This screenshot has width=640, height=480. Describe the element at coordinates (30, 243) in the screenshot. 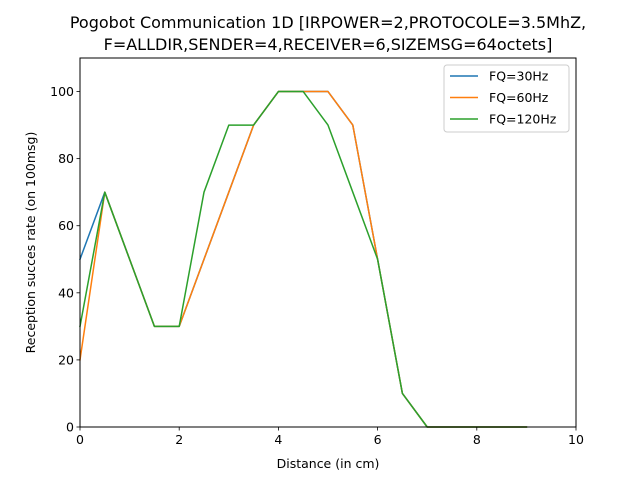

I see `y-axis-label: Reception succes rate (on 100msg)` at that location.